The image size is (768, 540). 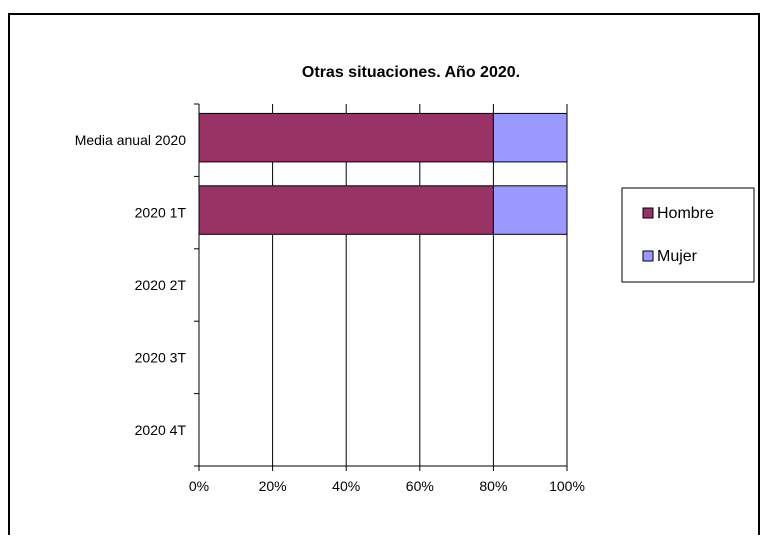 I want to click on x-tick-labels: 0% 20% 40% 60% 80% 100%, so click(x=387, y=486).